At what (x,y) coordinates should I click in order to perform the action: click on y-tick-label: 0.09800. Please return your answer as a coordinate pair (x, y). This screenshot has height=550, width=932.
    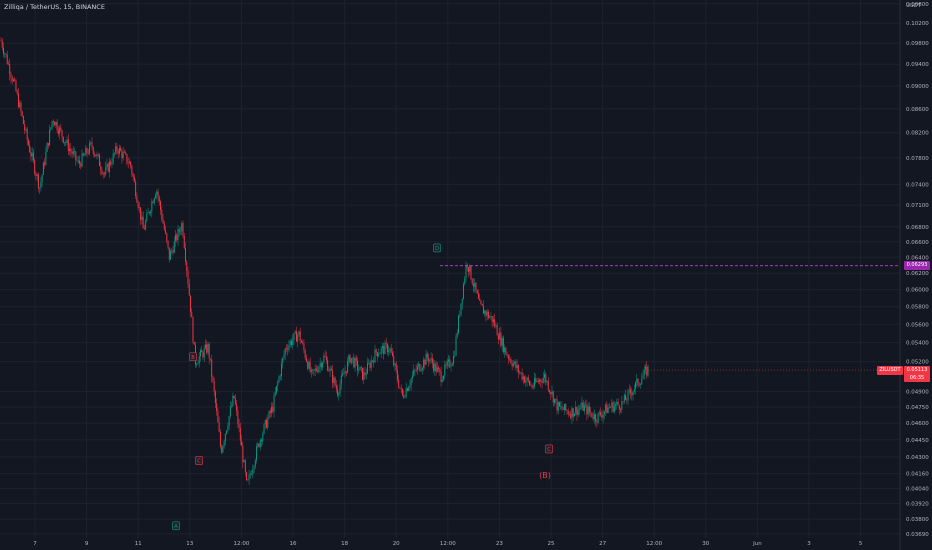
    Looking at the image, I should click on (917, 44).